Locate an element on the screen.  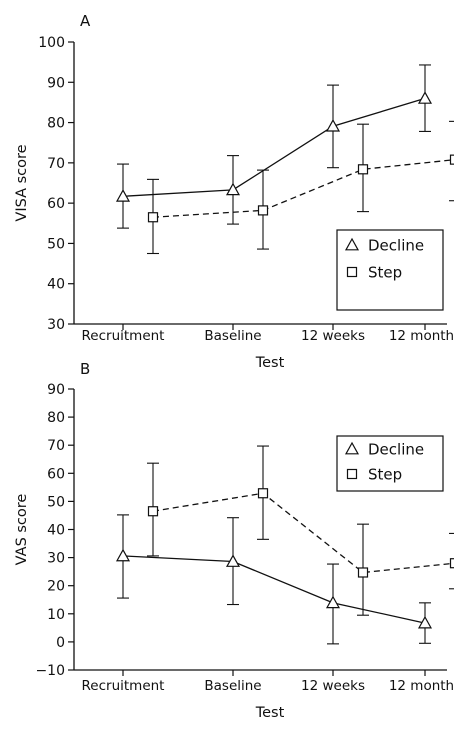
y-tick-label: 0 is located at coordinates (60, 643).